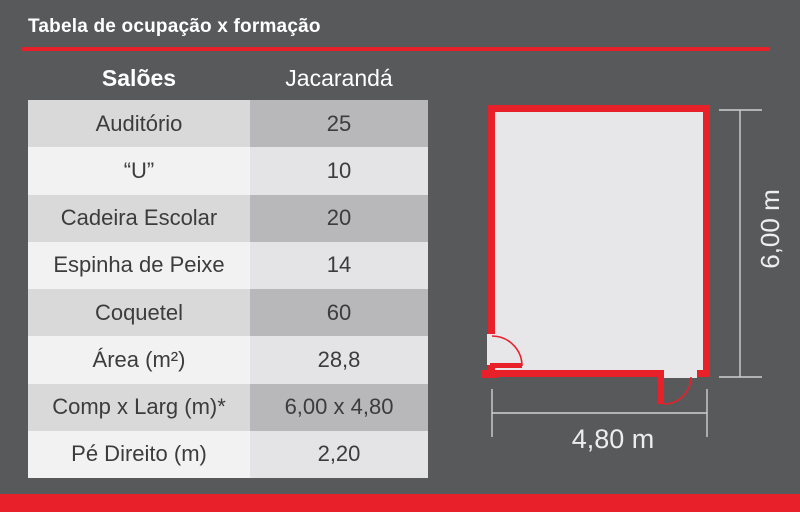  Describe the element at coordinates (139, 313) in the screenshot. I see `row-label: Coquetel` at that location.